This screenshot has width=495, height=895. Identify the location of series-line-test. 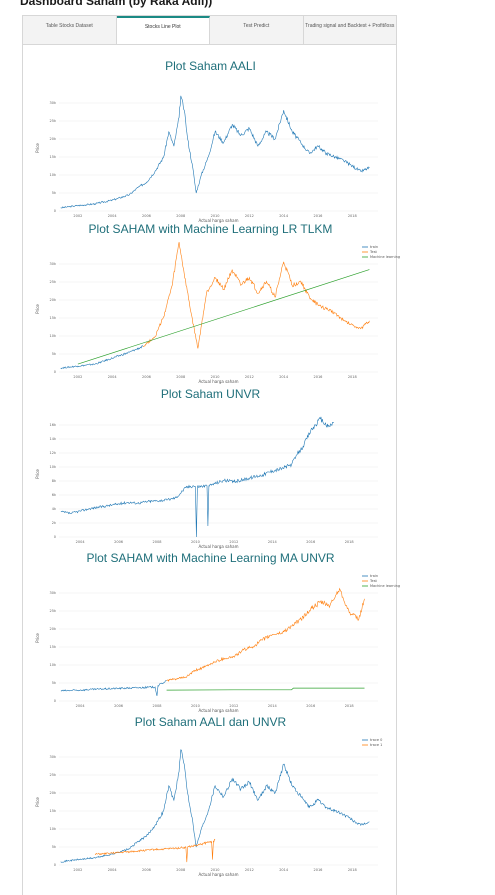
(256, 295).